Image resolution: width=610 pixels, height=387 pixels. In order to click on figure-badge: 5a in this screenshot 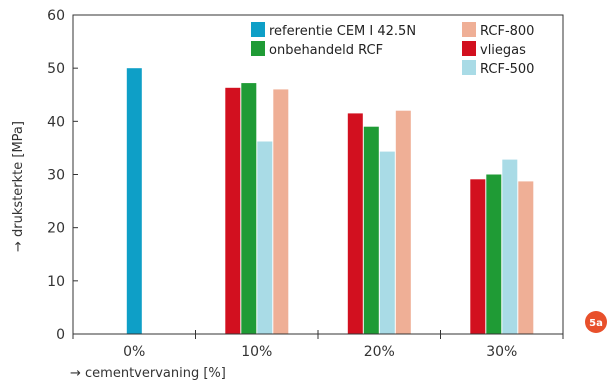, I will do `click(596, 322)`.